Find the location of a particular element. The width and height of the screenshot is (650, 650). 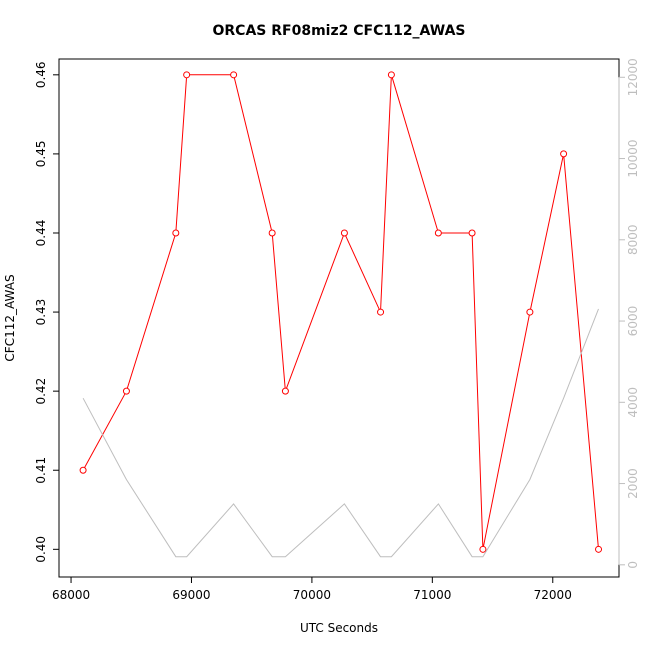

y-tick-label-left: 0.41 is located at coordinates (41, 470).